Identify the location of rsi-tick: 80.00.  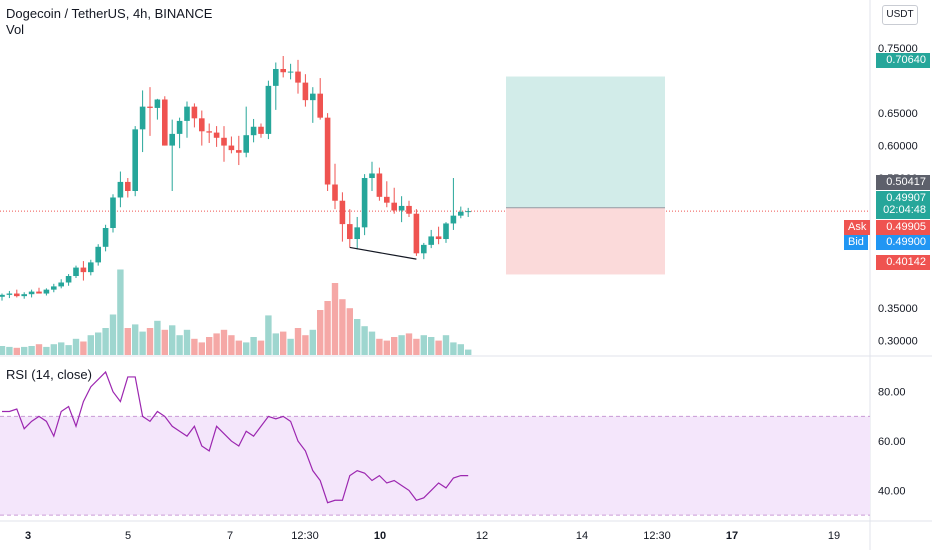
(892, 393).